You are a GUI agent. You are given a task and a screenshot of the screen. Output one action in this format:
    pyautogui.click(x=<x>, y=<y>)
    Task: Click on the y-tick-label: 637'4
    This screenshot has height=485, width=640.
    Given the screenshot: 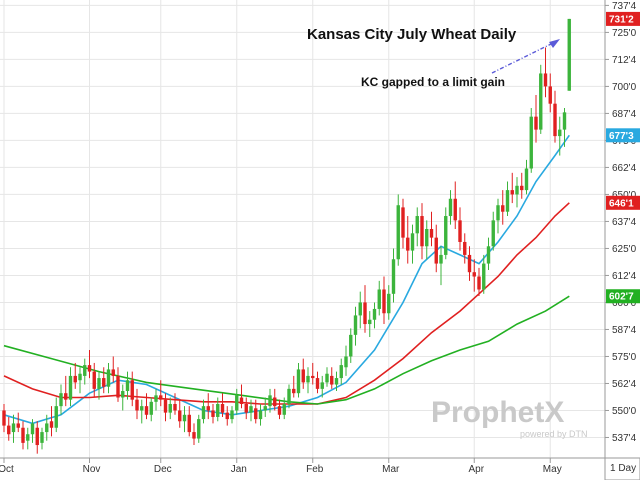 What is the action you would take?
    pyautogui.click(x=624, y=222)
    